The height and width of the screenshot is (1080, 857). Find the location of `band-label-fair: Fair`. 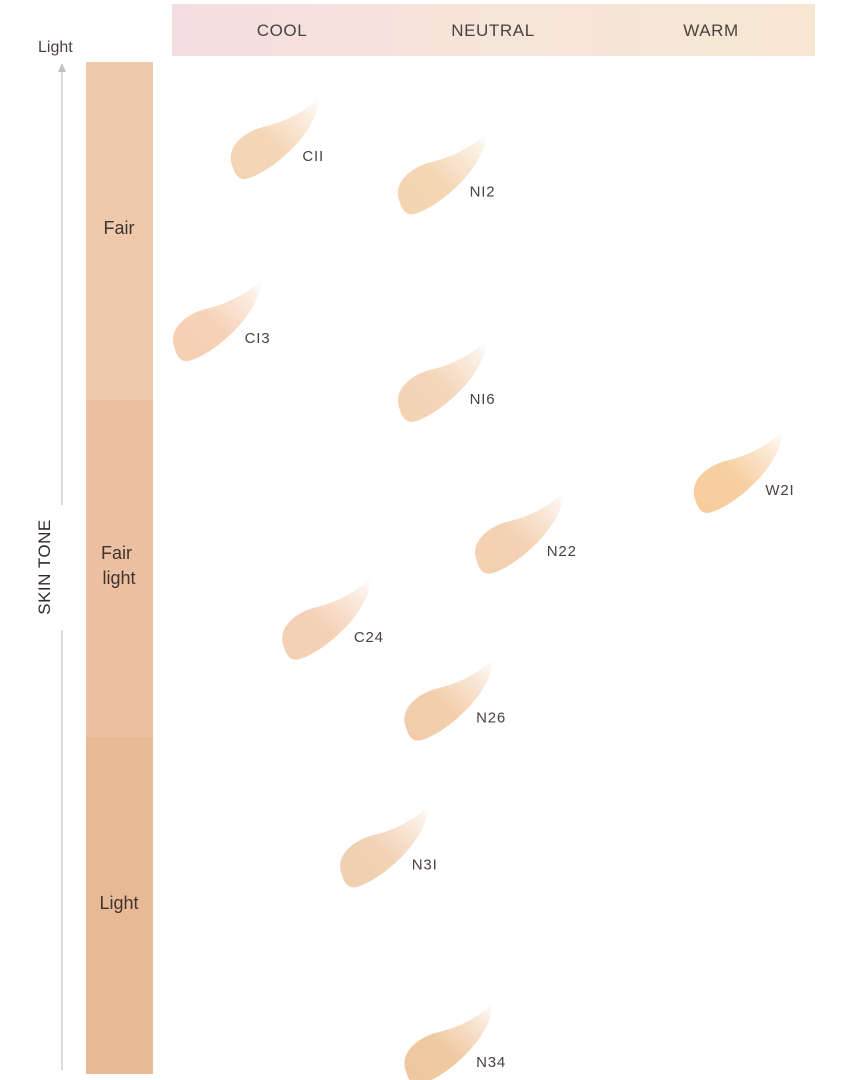

band-label-fair: Fair is located at coordinates (119, 228).